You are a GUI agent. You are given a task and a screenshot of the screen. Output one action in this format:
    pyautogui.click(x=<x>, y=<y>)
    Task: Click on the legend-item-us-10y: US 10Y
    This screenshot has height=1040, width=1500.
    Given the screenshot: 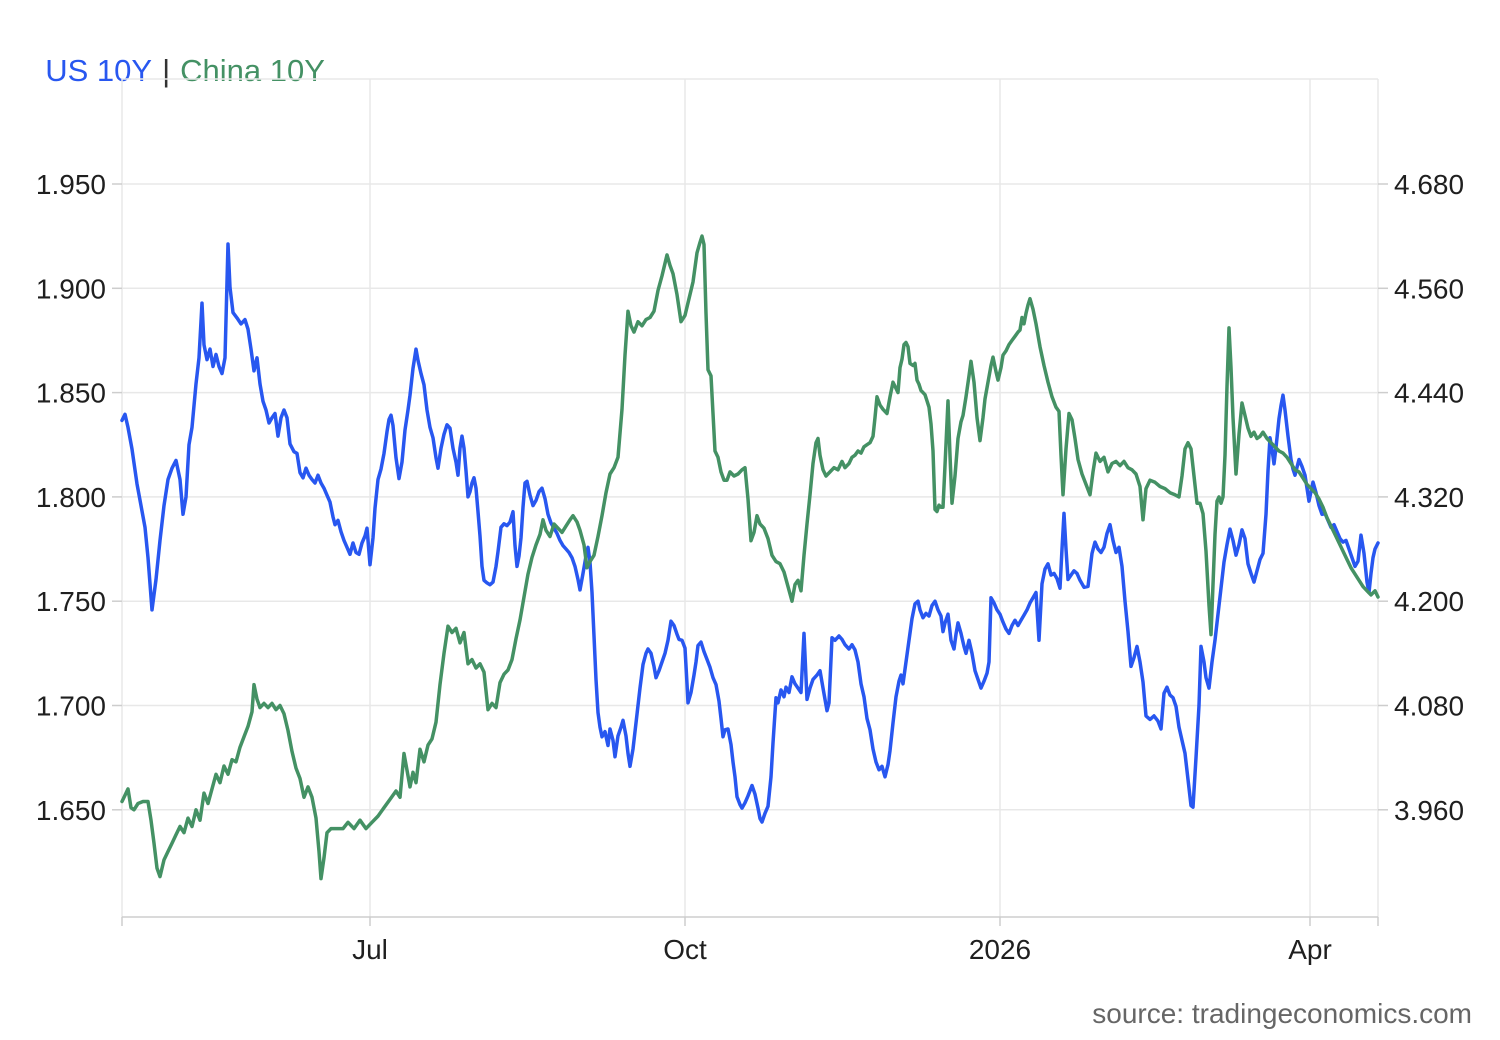 What is the action you would take?
    pyautogui.click(x=99, y=70)
    